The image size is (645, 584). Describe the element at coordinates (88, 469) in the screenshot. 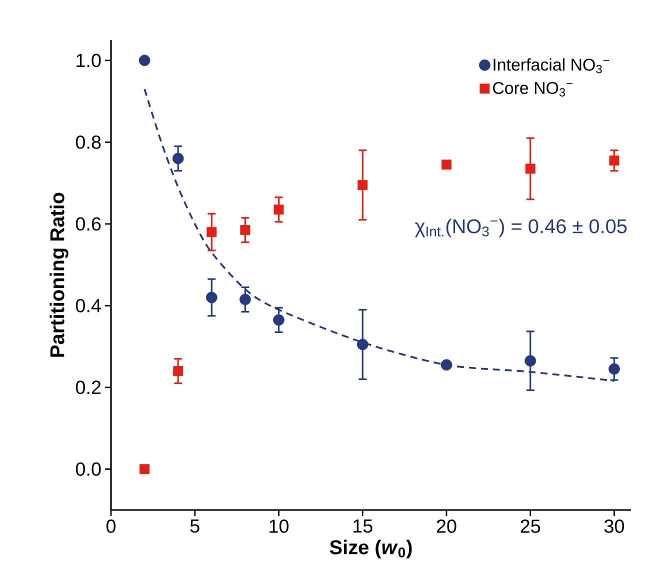

I see `y-tick-label: 0.0` at that location.